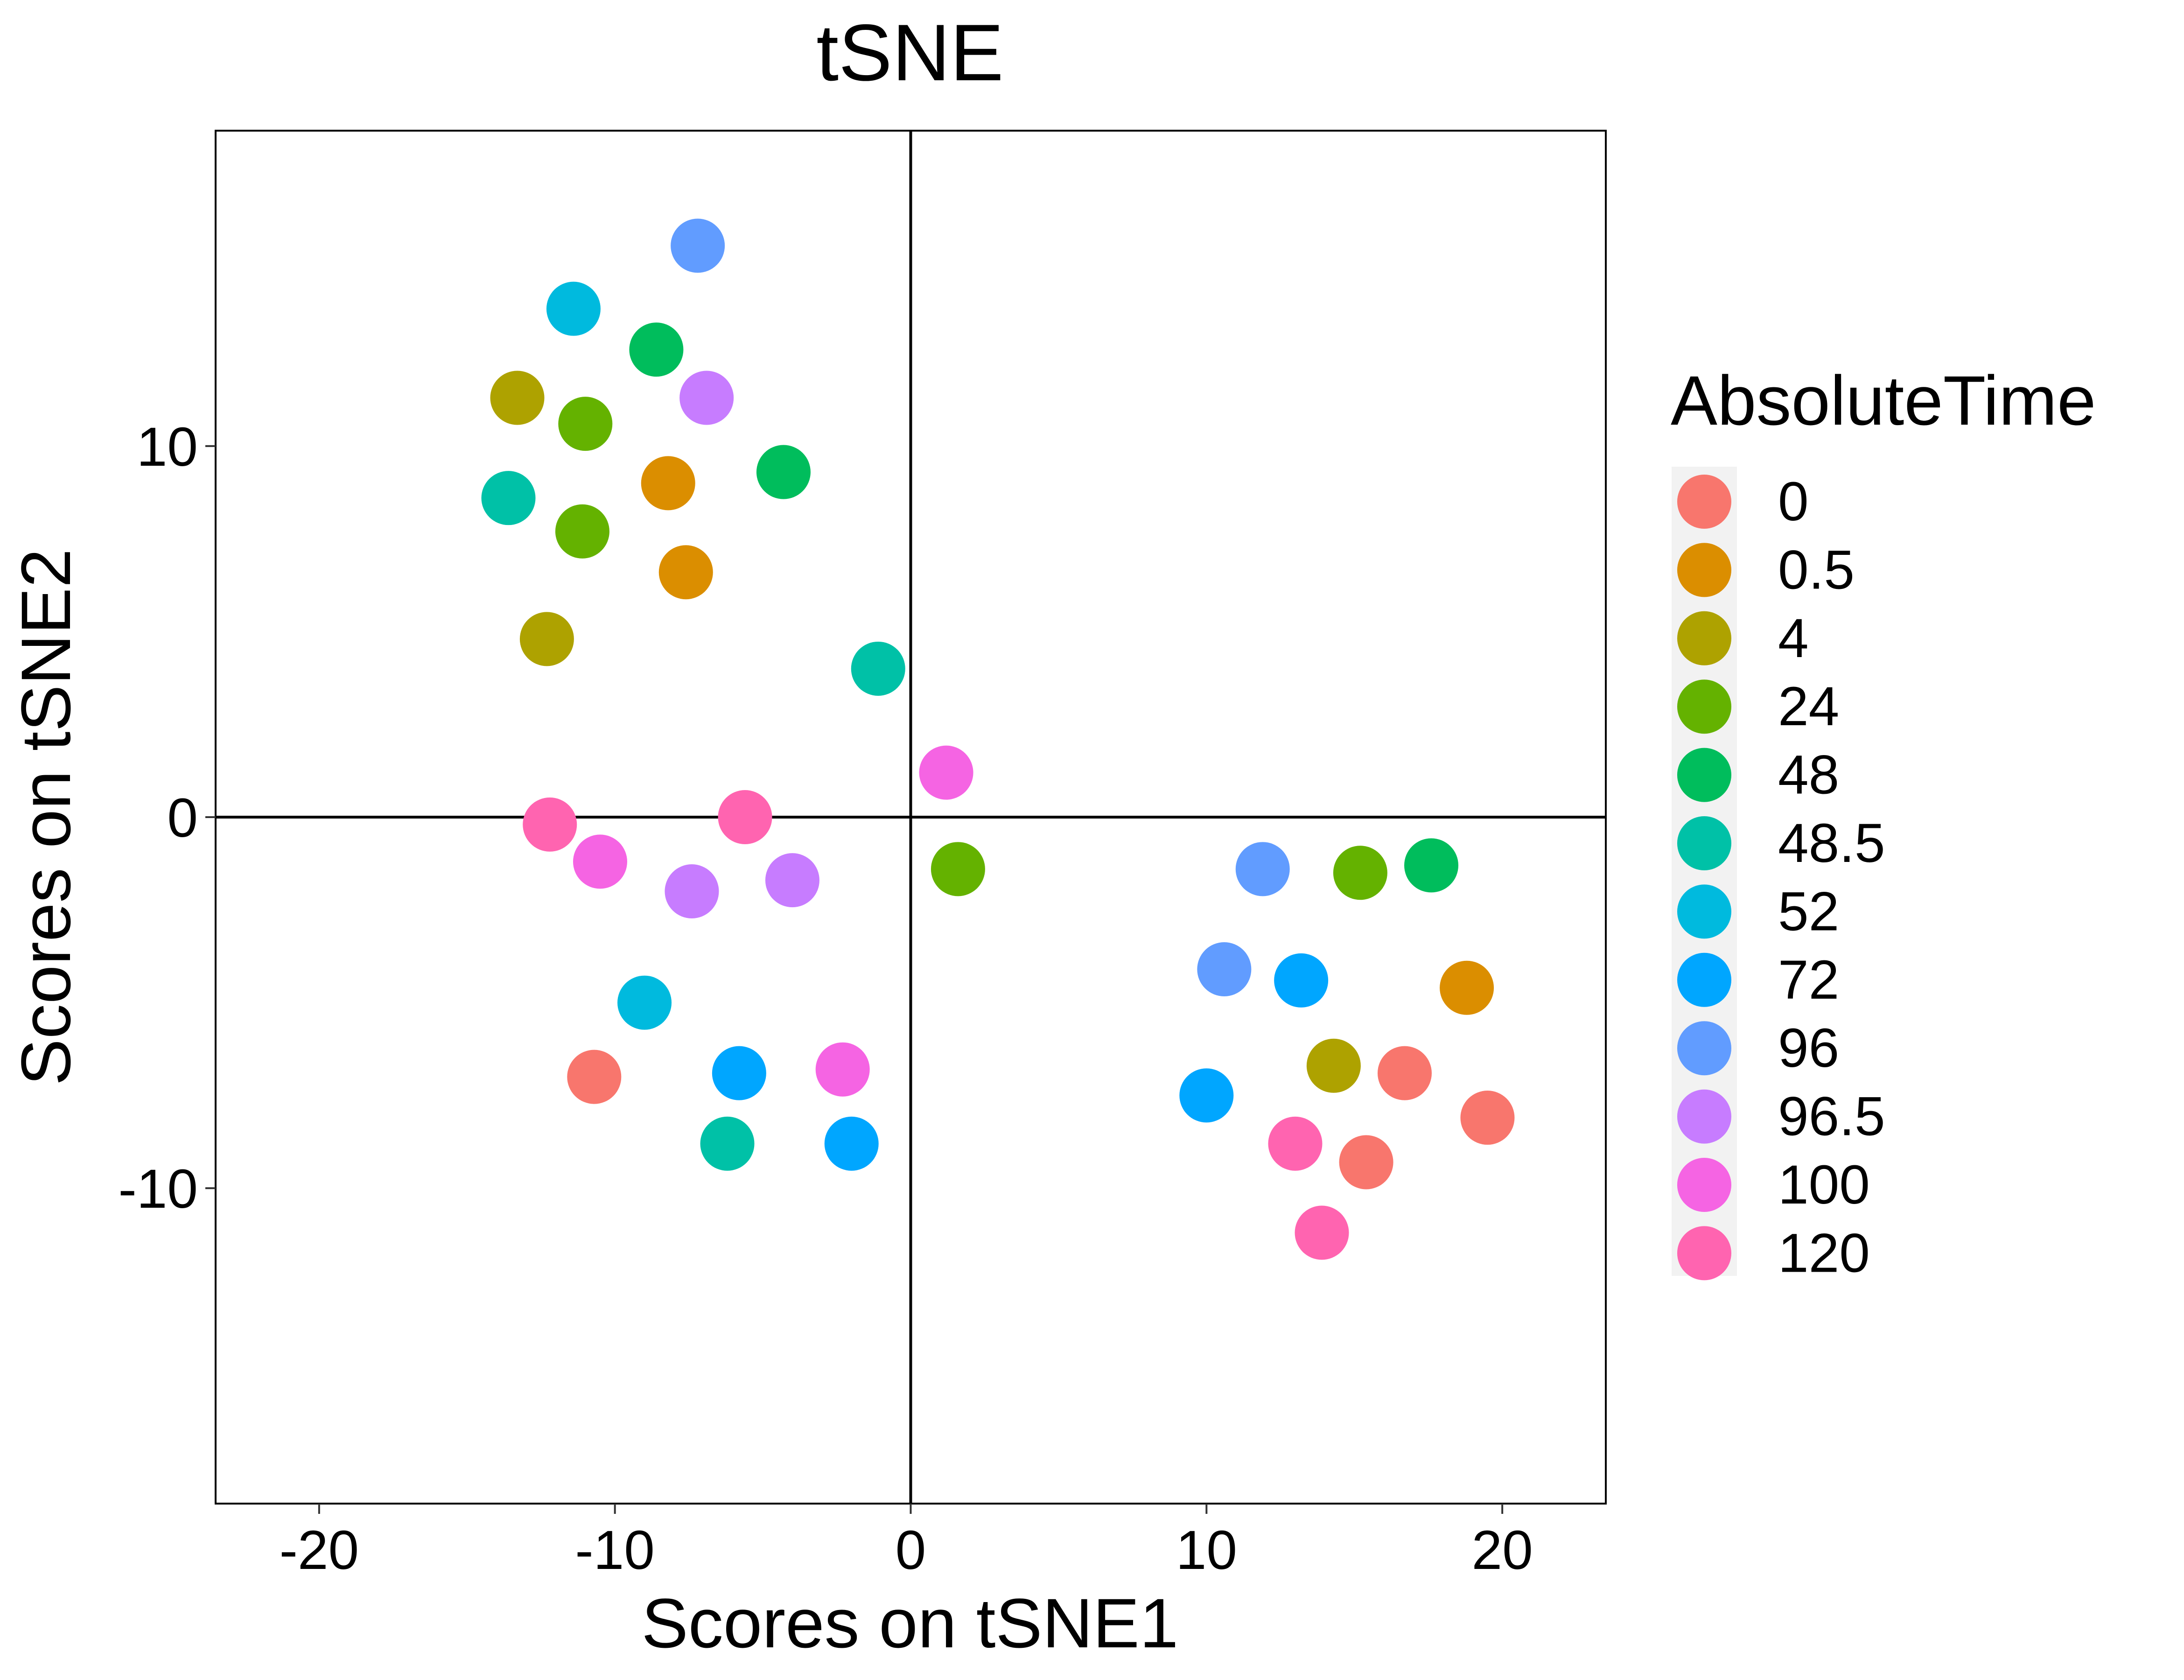  I want to click on x-tick-label: -20, so click(319, 1550).